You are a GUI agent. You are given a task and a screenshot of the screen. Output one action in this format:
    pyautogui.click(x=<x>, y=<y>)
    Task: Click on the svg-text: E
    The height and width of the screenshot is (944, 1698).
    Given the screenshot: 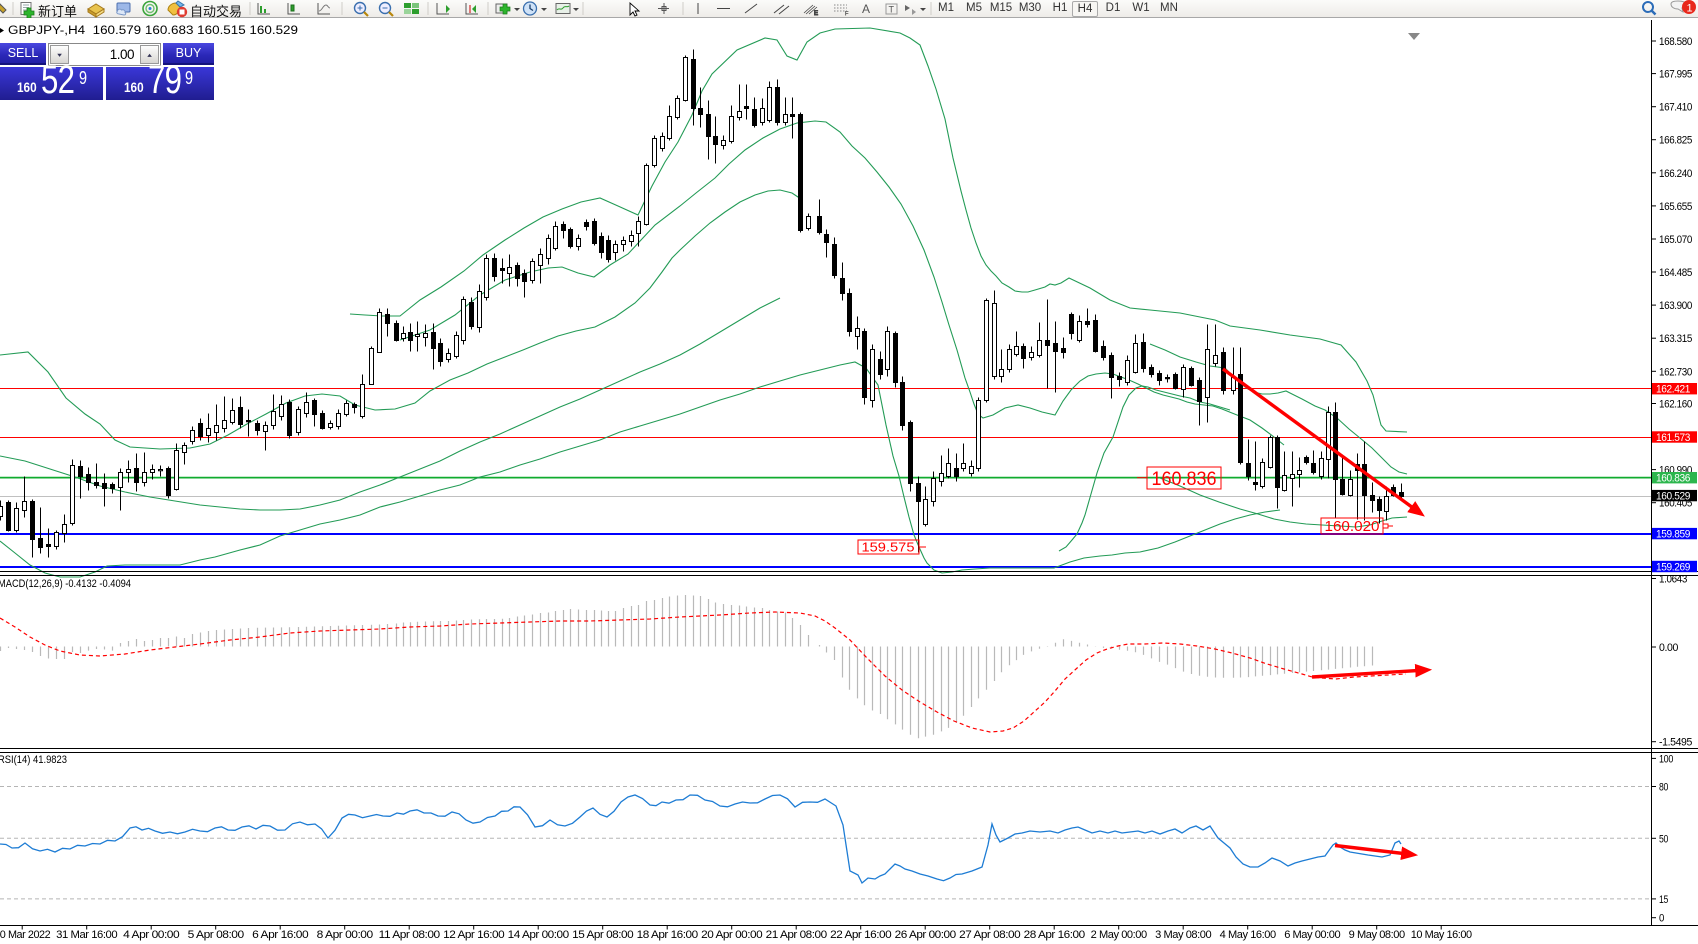 What is the action you would take?
    pyautogui.click(x=816, y=14)
    